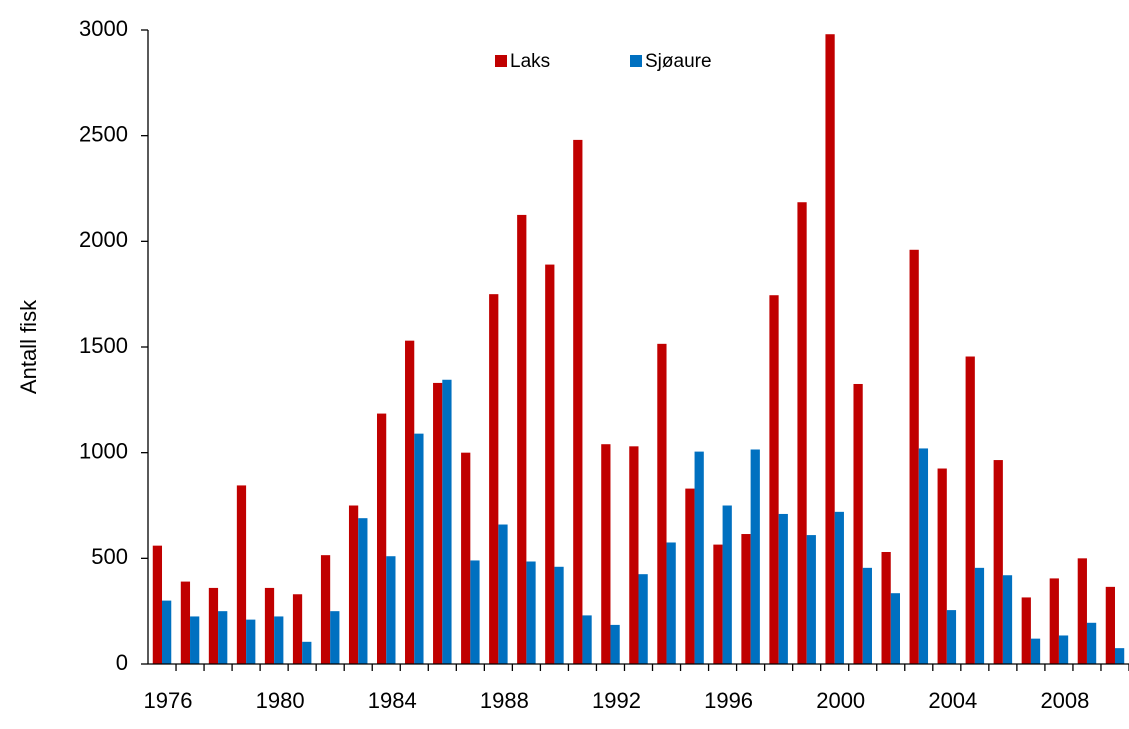  Describe the element at coordinates (103, 133) in the screenshot. I see `y-tick-label: 2500` at that location.